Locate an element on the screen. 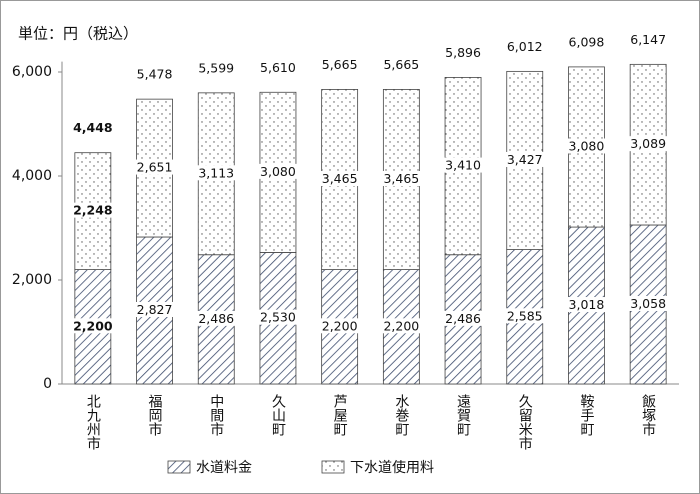 The height and width of the screenshot is (494, 700). y-tick-label: 0 is located at coordinates (47, 384).